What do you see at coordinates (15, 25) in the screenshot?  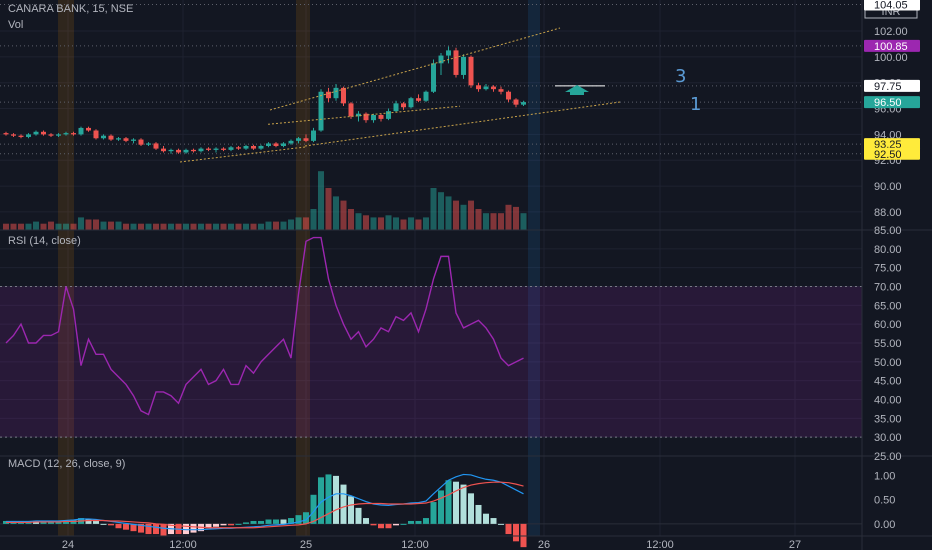 I see `volume-label: Vol` at bounding box center [15, 25].